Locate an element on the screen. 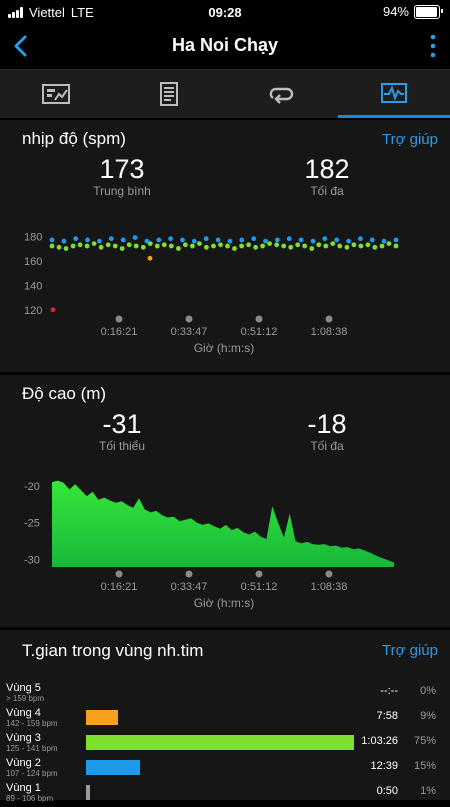  elevation-max-label: Tối đa is located at coordinates (327, 446).